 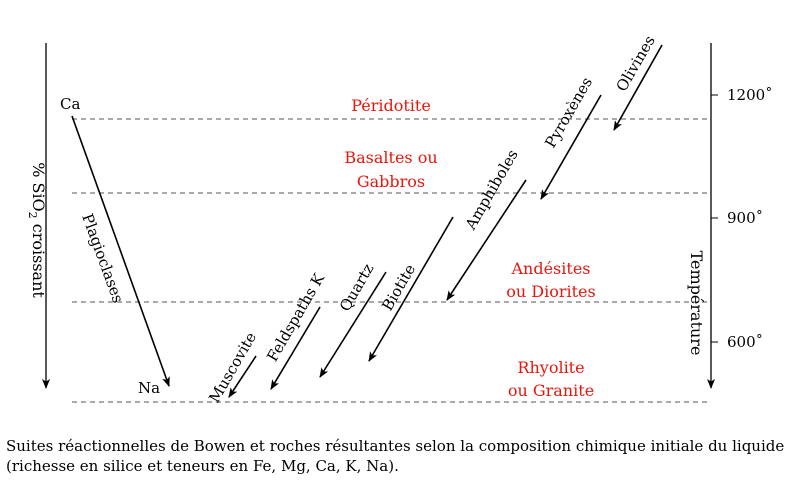 I want to click on plagioclase-arrow, so click(x=120, y=251).